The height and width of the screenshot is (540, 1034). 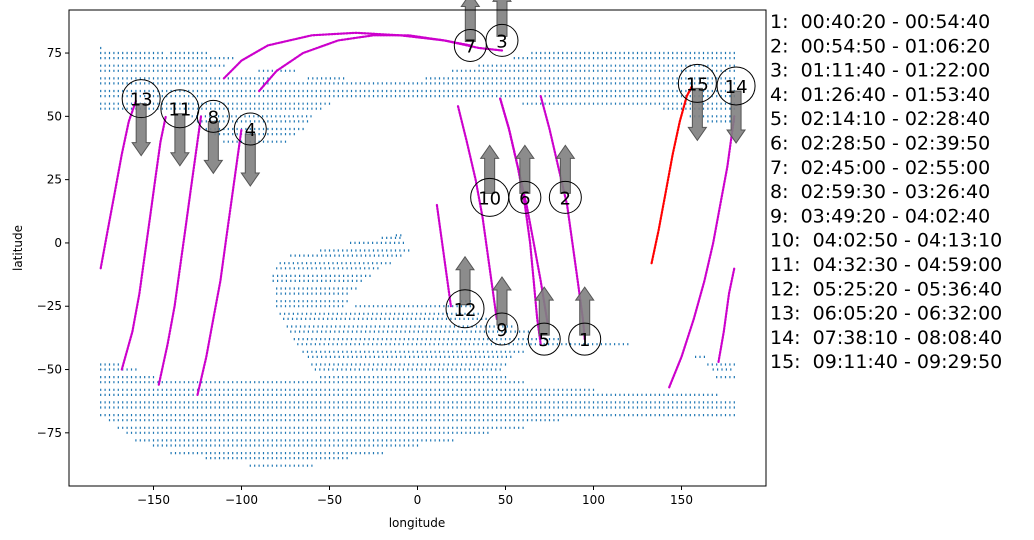 I want to click on orbit-number-12: 12, so click(x=465, y=310).